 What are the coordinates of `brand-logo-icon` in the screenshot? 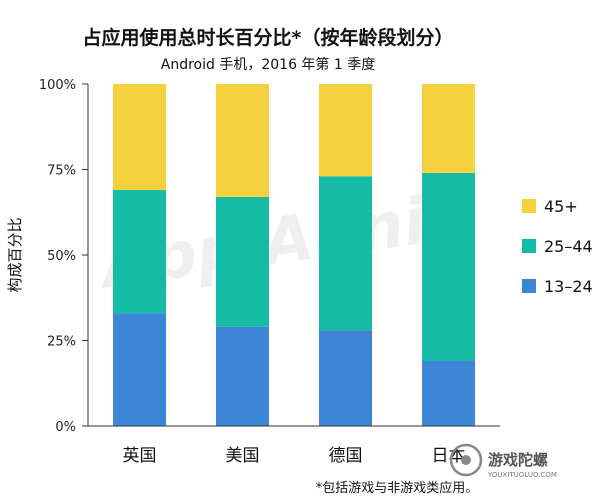 It's located at (466, 460).